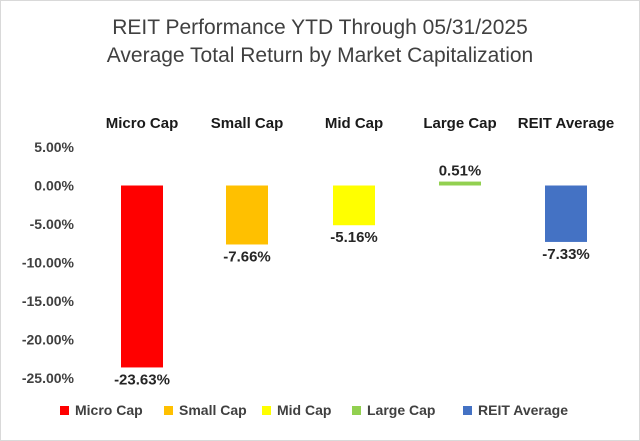  What do you see at coordinates (401, 410) in the screenshot?
I see `legend-label: Large Cap` at bounding box center [401, 410].